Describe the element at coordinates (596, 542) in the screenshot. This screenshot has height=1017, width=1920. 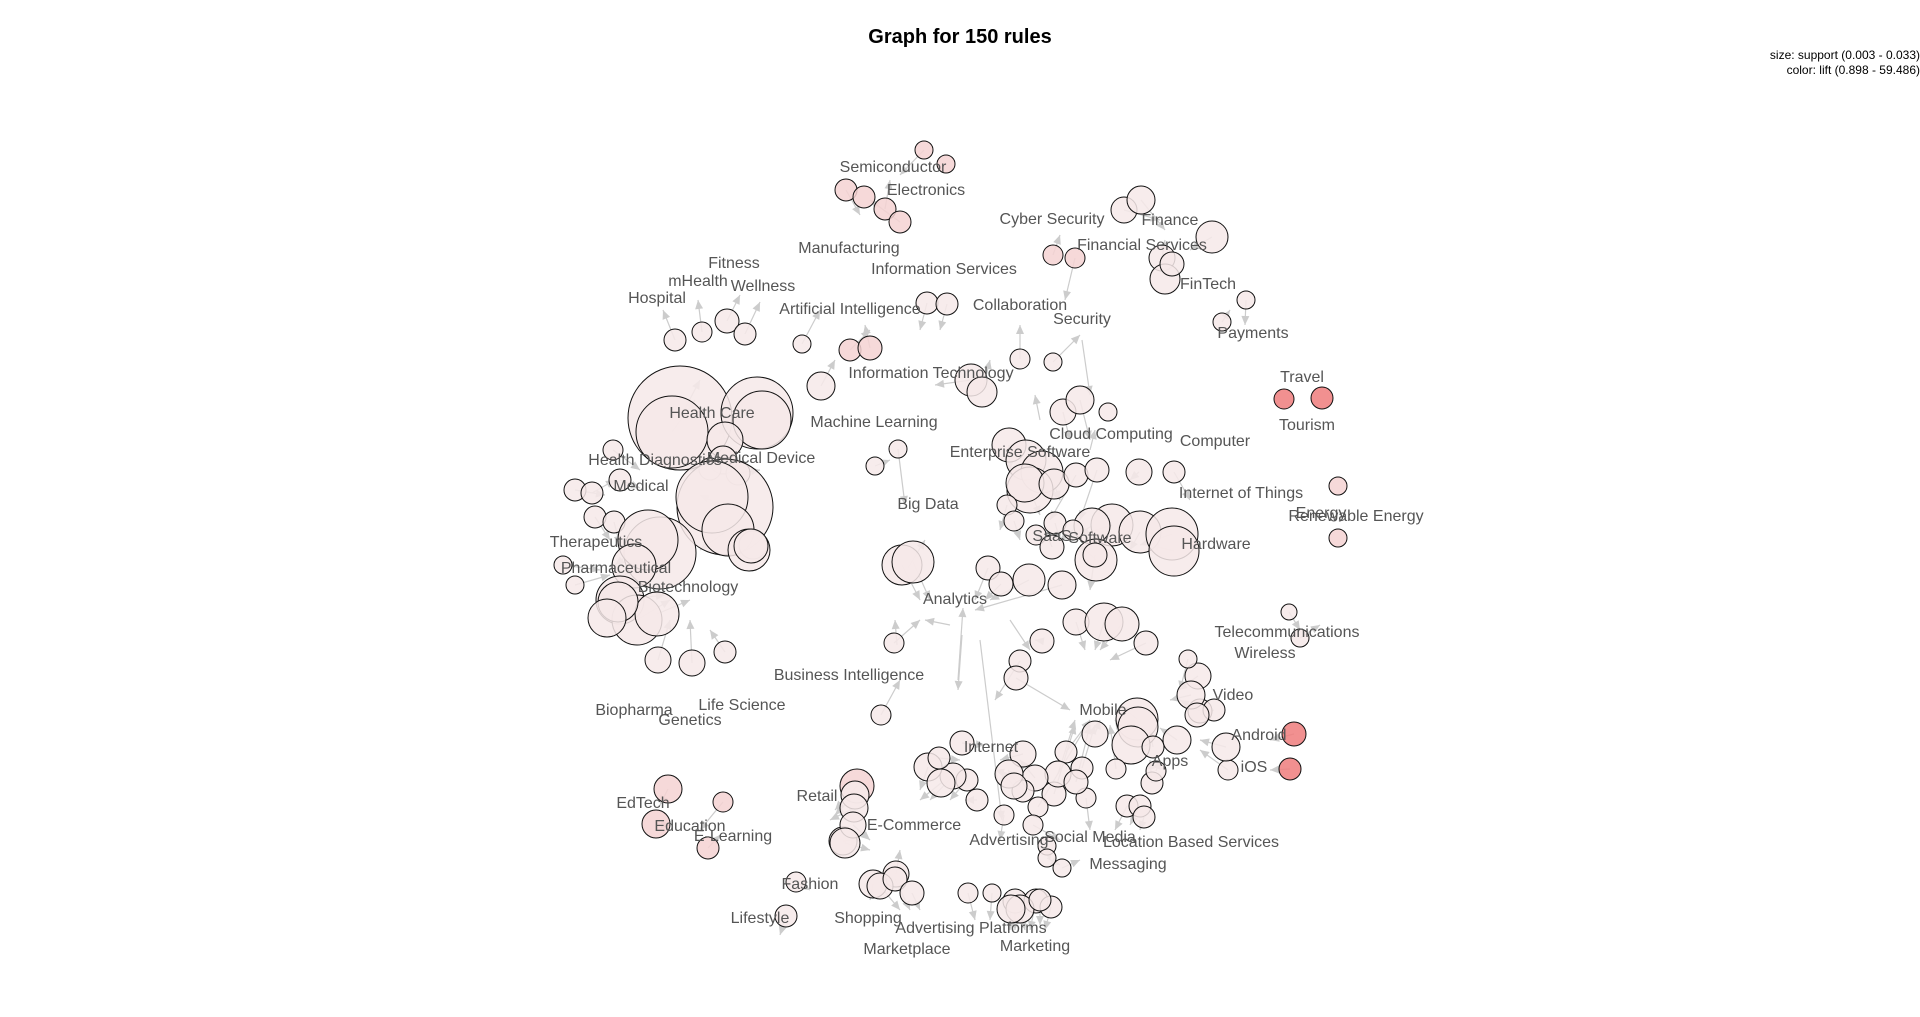
I see `item-label-therapeutics: Therapeutics` at that location.